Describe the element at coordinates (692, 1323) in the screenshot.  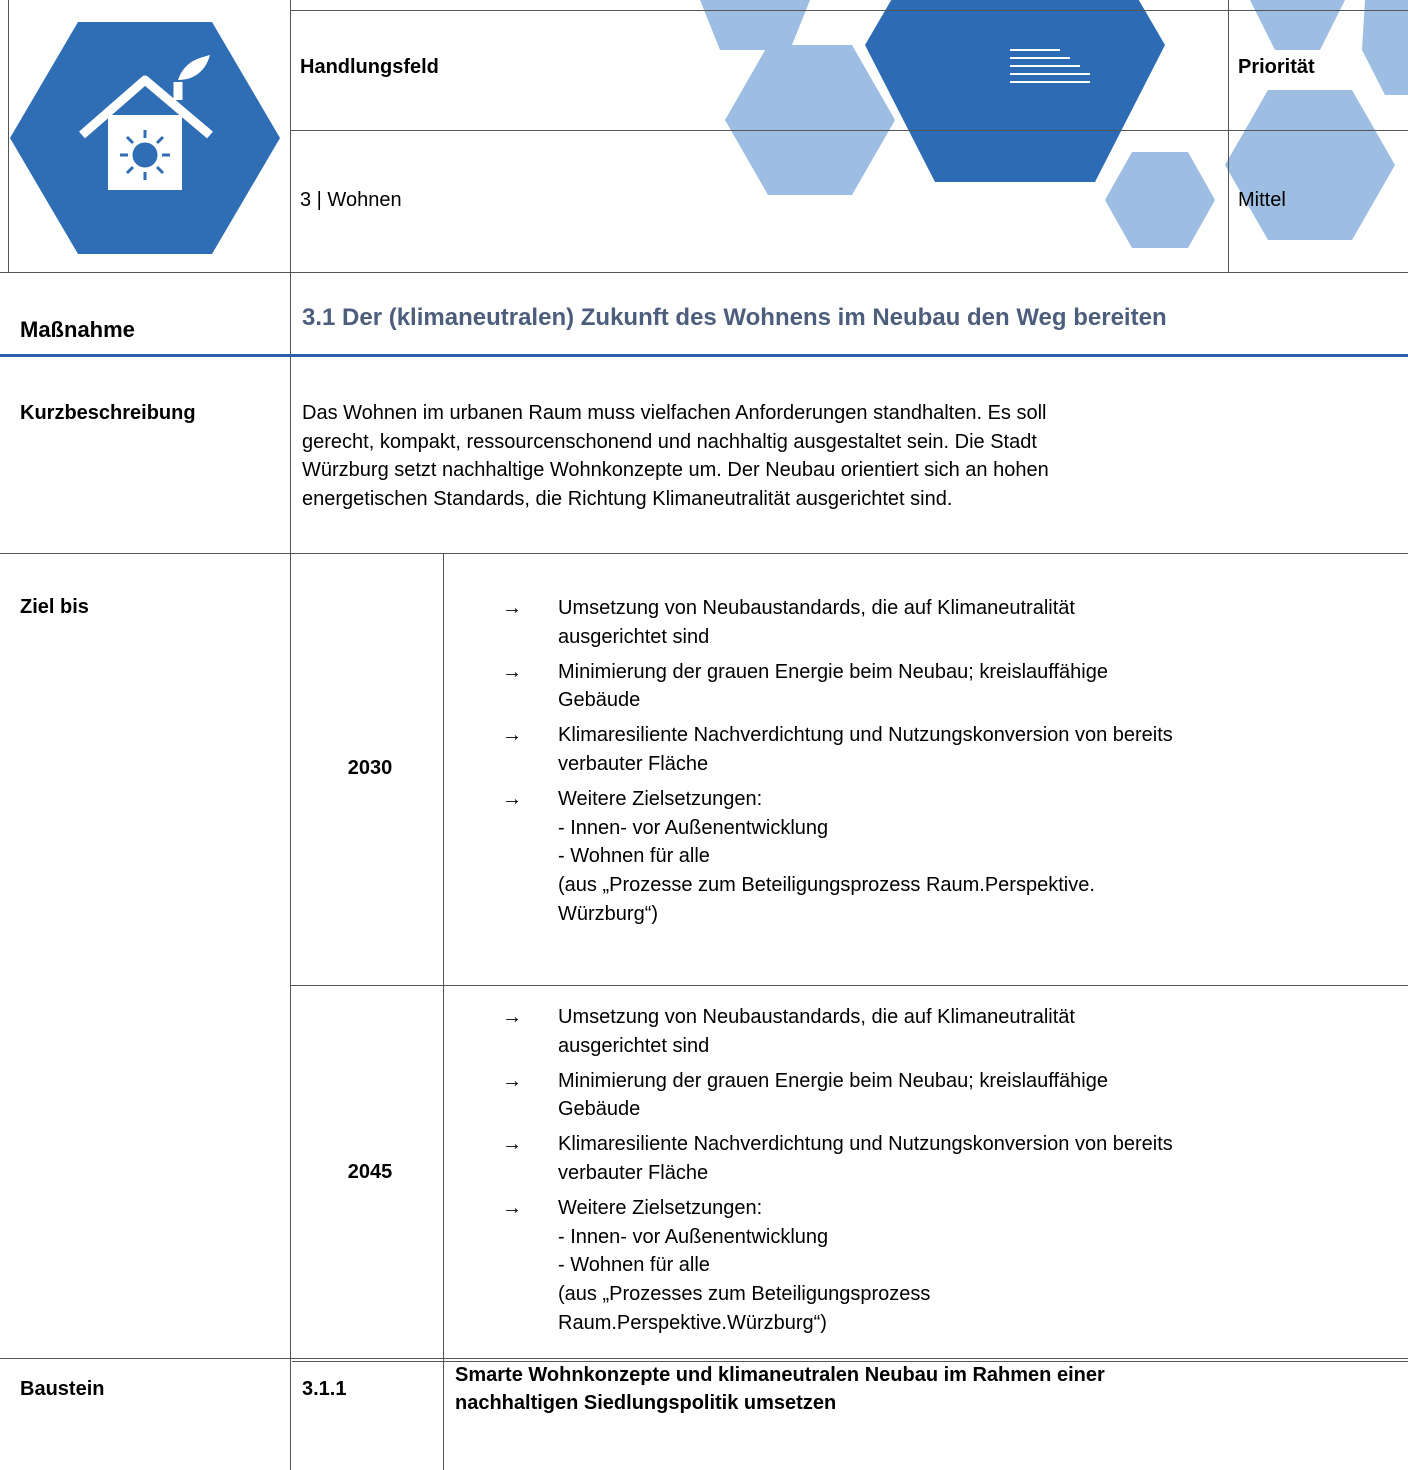
I see `goal-line: Raum.Perspektive.Würzburg“)` at that location.